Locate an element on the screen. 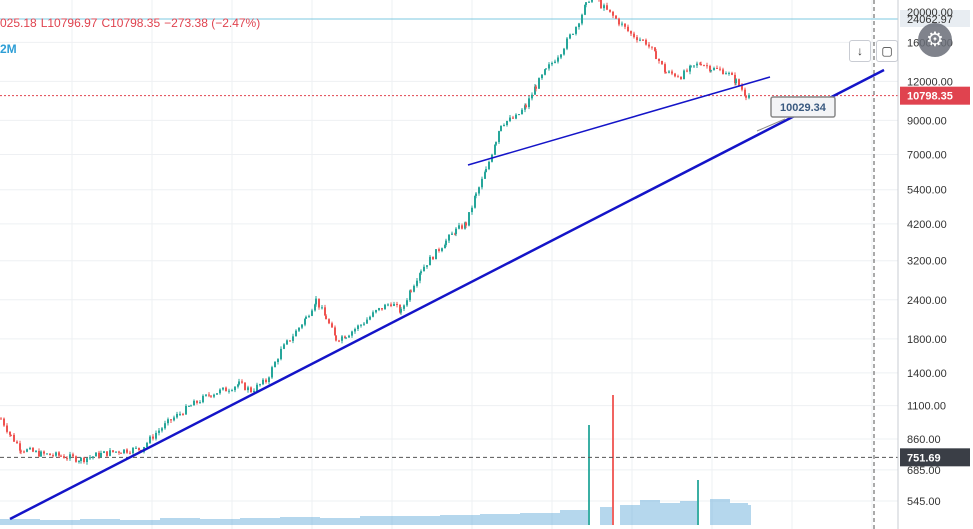 This screenshot has height=529, width=973. fit-screen-button: ▢ is located at coordinates (887, 51).